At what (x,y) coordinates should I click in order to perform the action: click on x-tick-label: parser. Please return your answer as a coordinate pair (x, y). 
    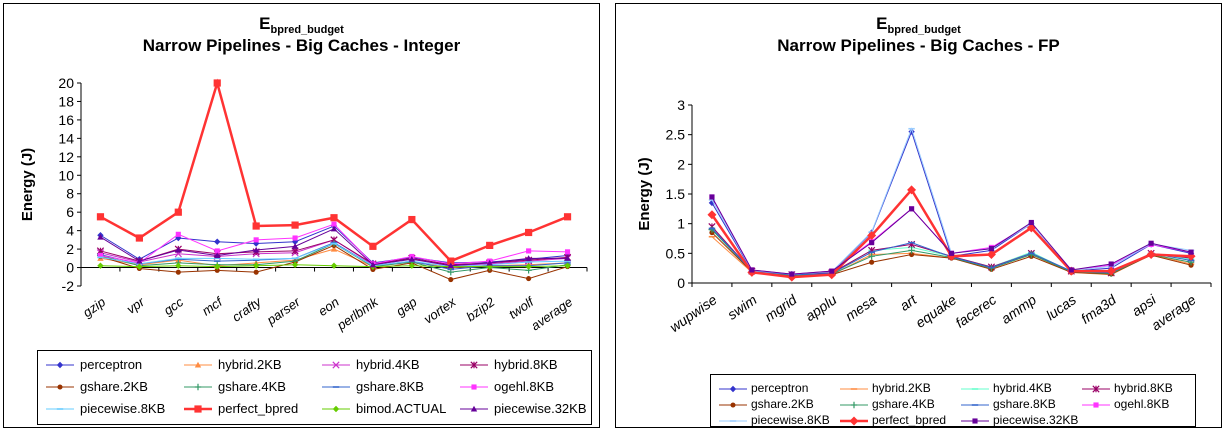
    Looking at the image, I should click on (283, 311).